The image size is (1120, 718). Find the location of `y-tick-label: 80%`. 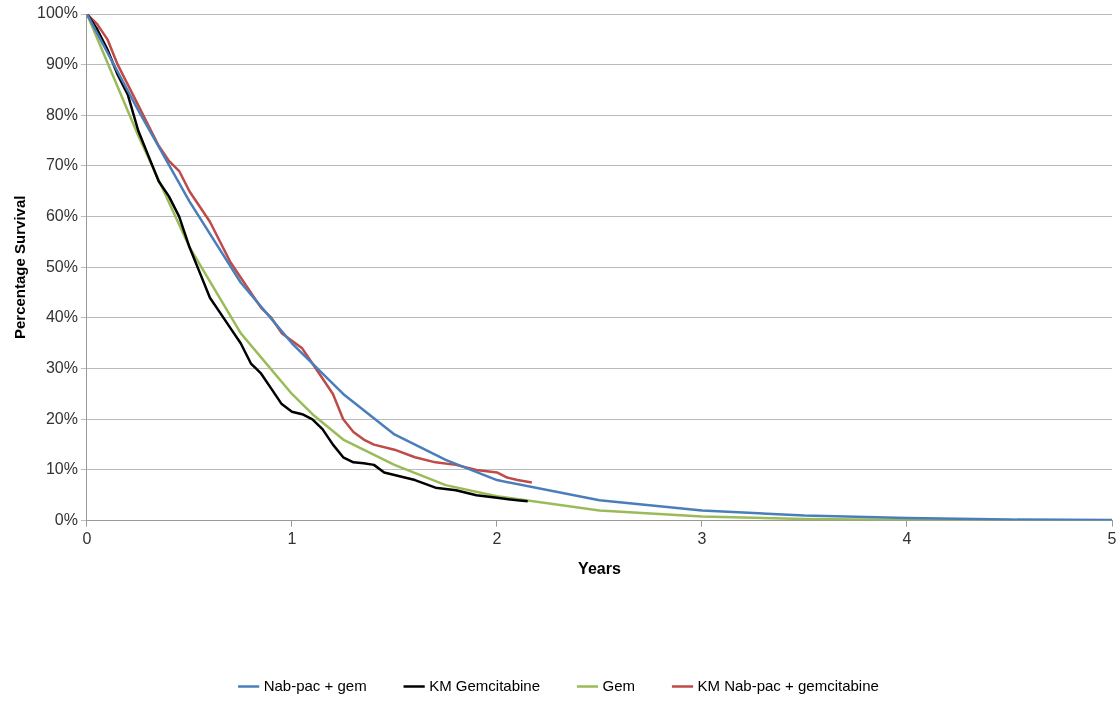

y-tick-label: 80% is located at coordinates (61, 114).